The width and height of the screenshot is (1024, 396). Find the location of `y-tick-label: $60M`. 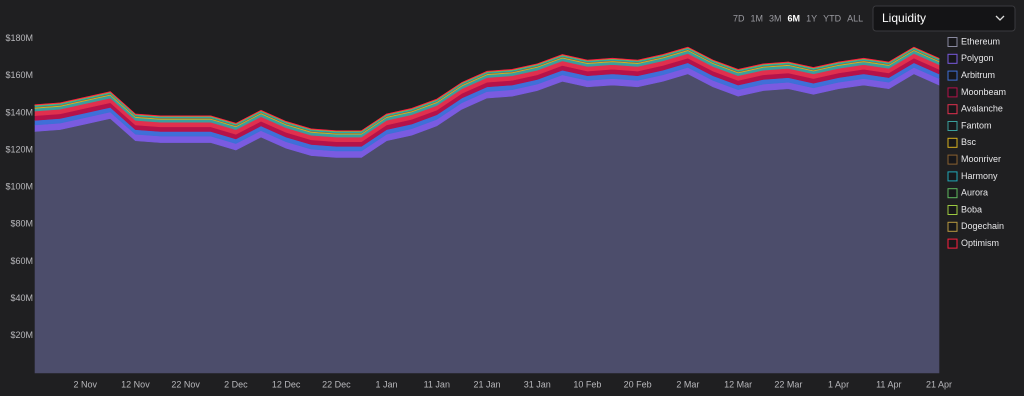

y-tick-label: $60M is located at coordinates (21, 261).